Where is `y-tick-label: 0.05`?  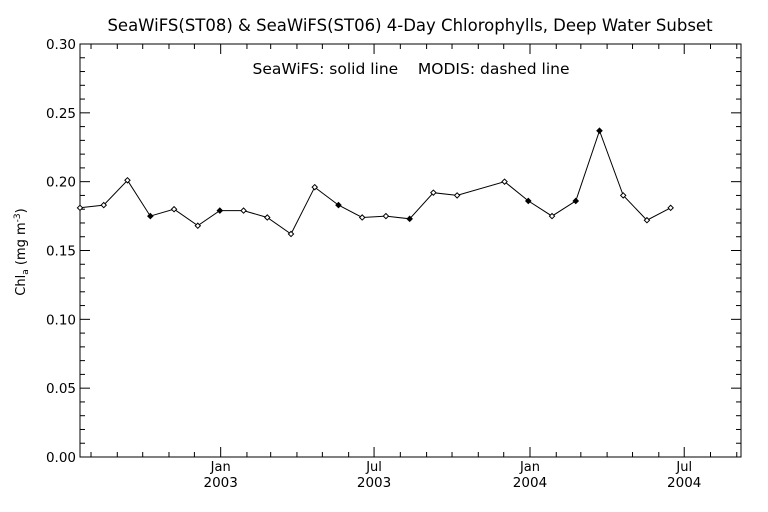
y-tick-label: 0.05 is located at coordinates (61, 389).